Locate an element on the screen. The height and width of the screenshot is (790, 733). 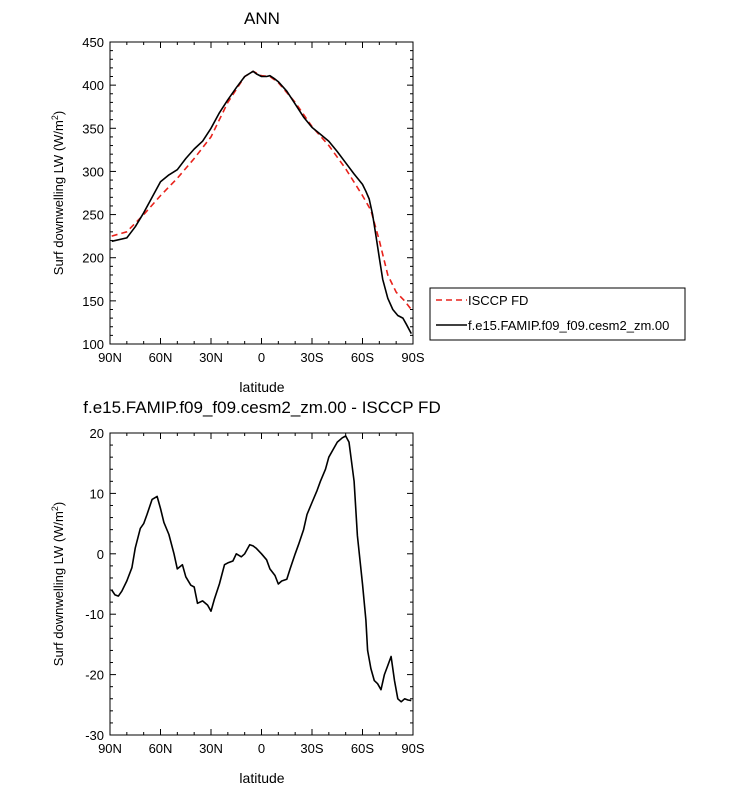
series-line-isccp is located at coordinates (261, 190).